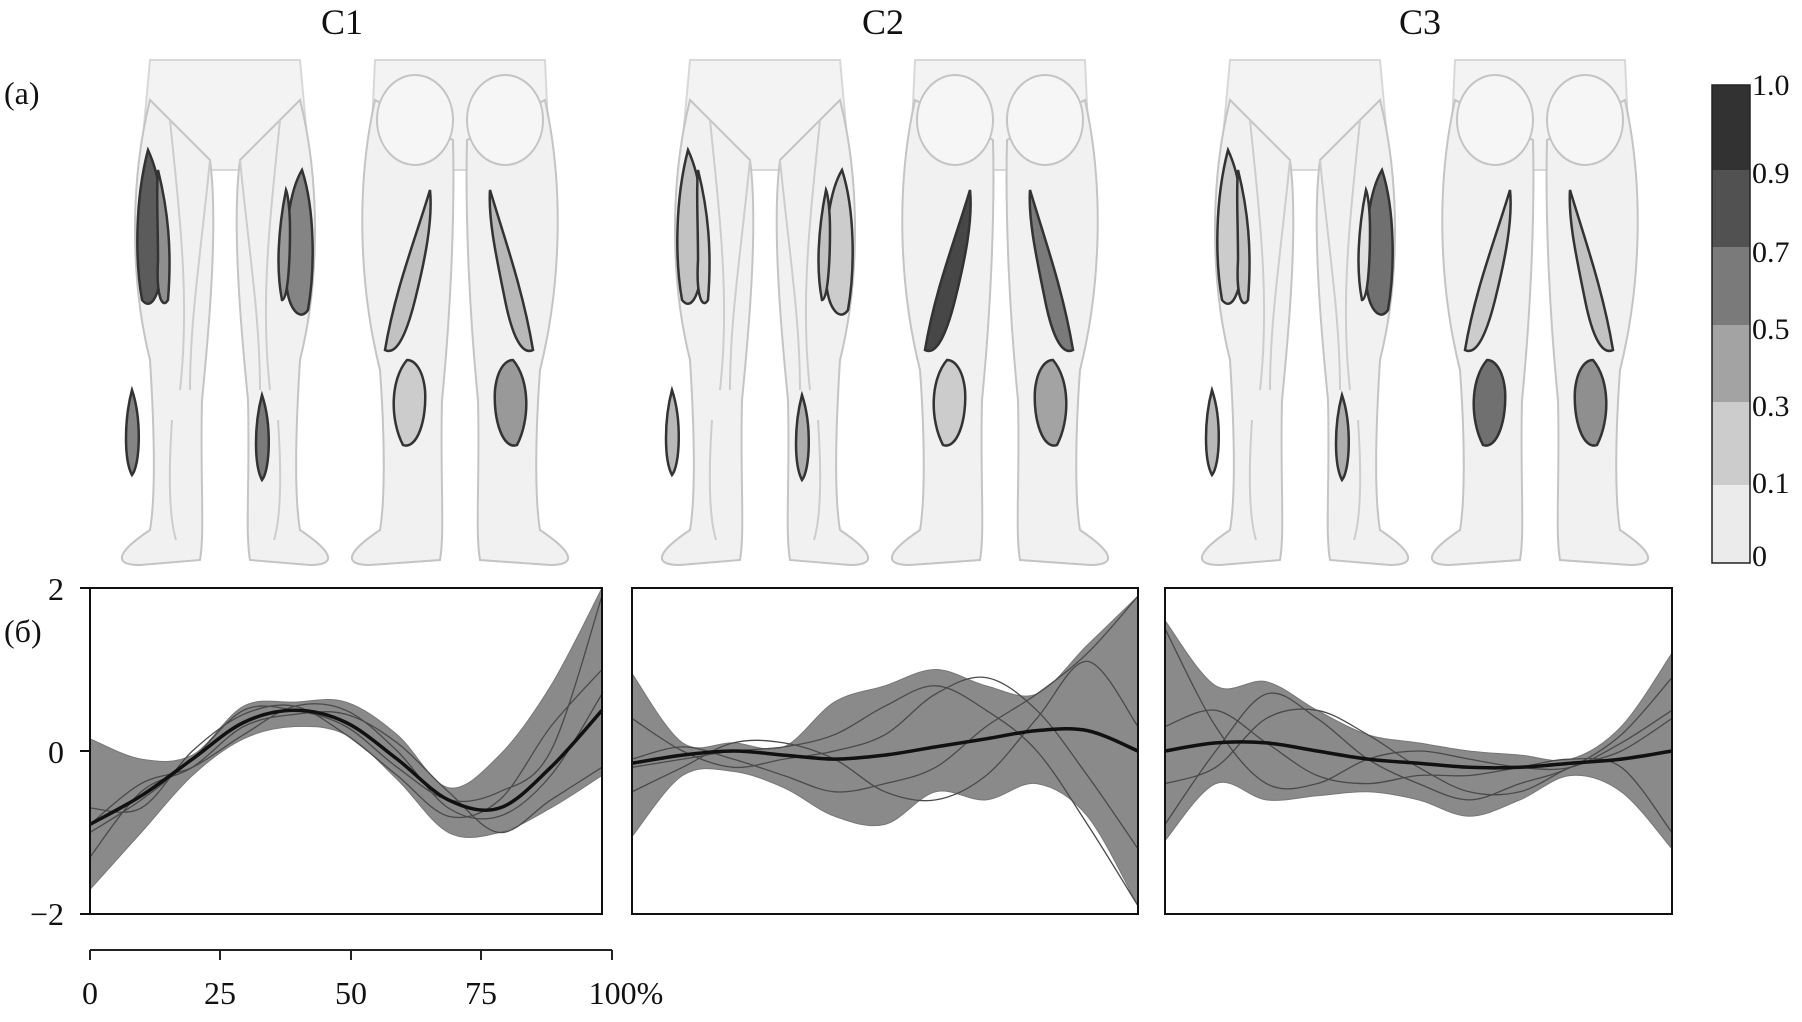  Describe the element at coordinates (1771, 483) in the screenshot. I see `colorbar-tick-0.1: 0.1` at that location.